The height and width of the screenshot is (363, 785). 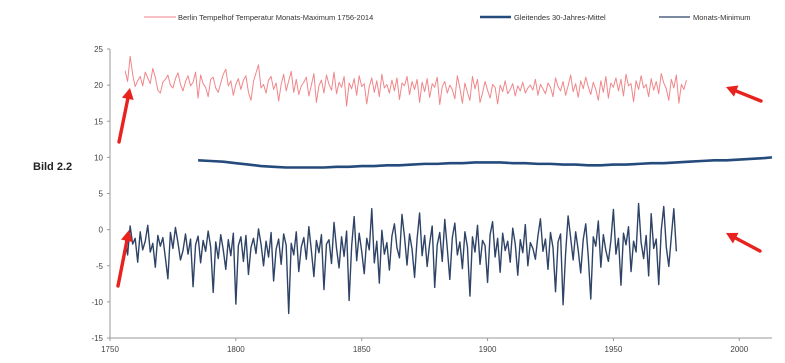 What do you see at coordinates (560, 17) in the screenshot?
I see `legend-label-mean: Gleitendes 30-Jahres-Mittel` at bounding box center [560, 17].